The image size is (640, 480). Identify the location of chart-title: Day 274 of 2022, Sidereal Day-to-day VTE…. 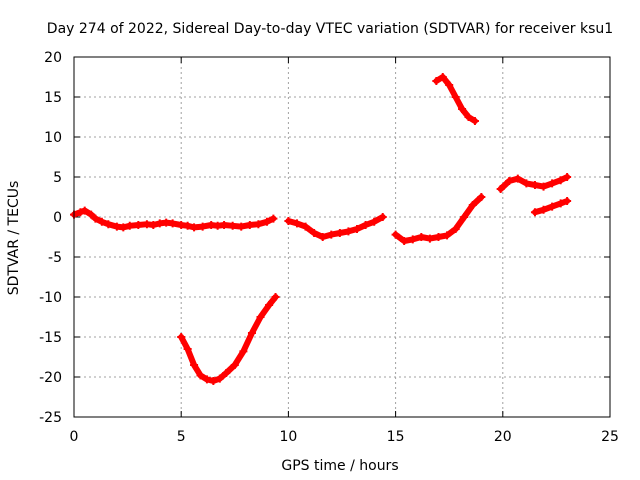
(330, 29).